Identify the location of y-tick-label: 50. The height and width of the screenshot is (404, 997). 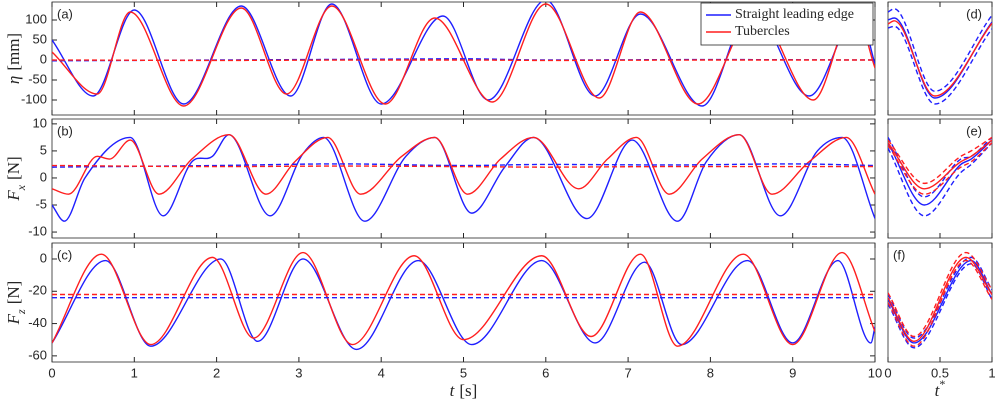
(40, 38).